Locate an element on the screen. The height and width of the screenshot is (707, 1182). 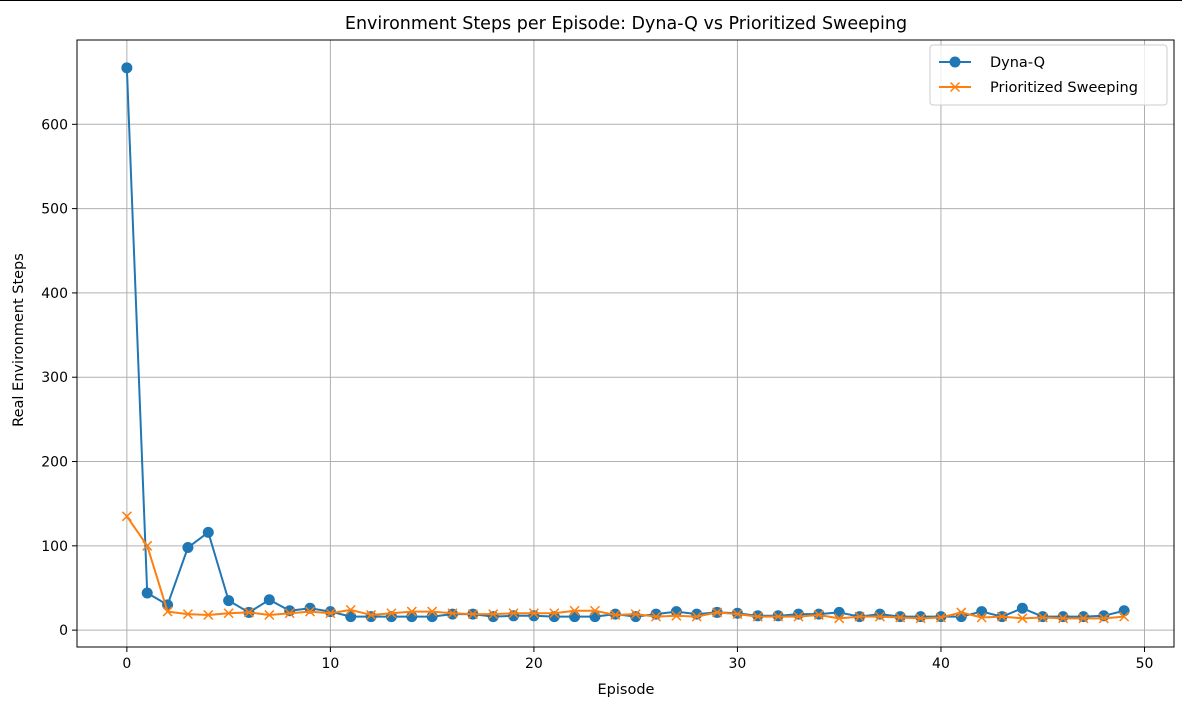
y-tick-label: 200 is located at coordinates (54, 463).